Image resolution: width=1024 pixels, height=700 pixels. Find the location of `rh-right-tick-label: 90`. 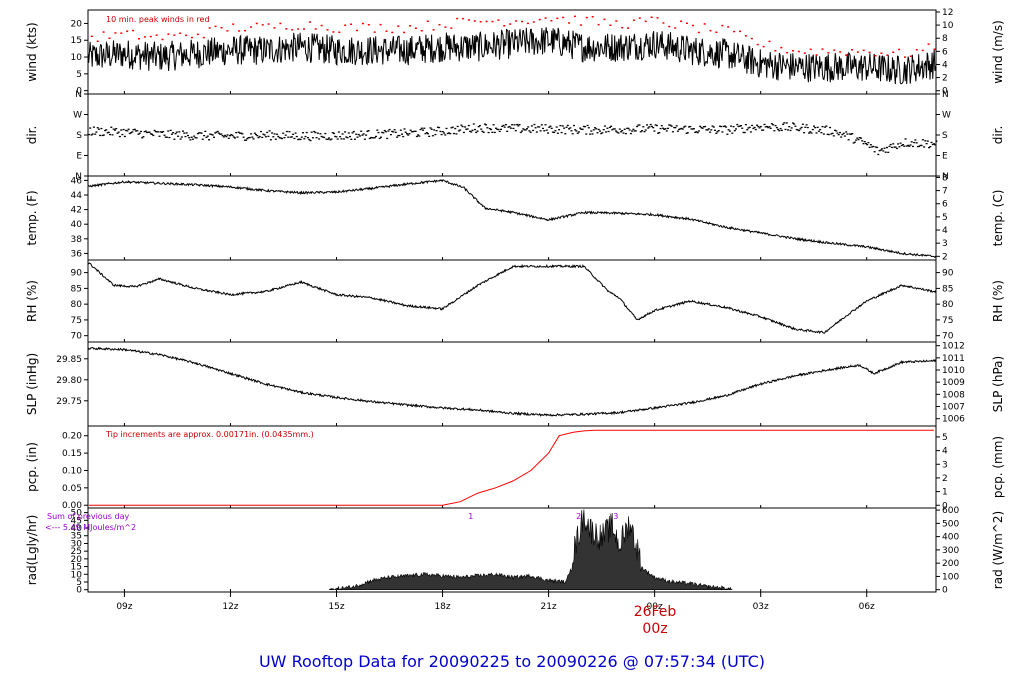

rh-right-tick-label: 90 is located at coordinates (948, 274).